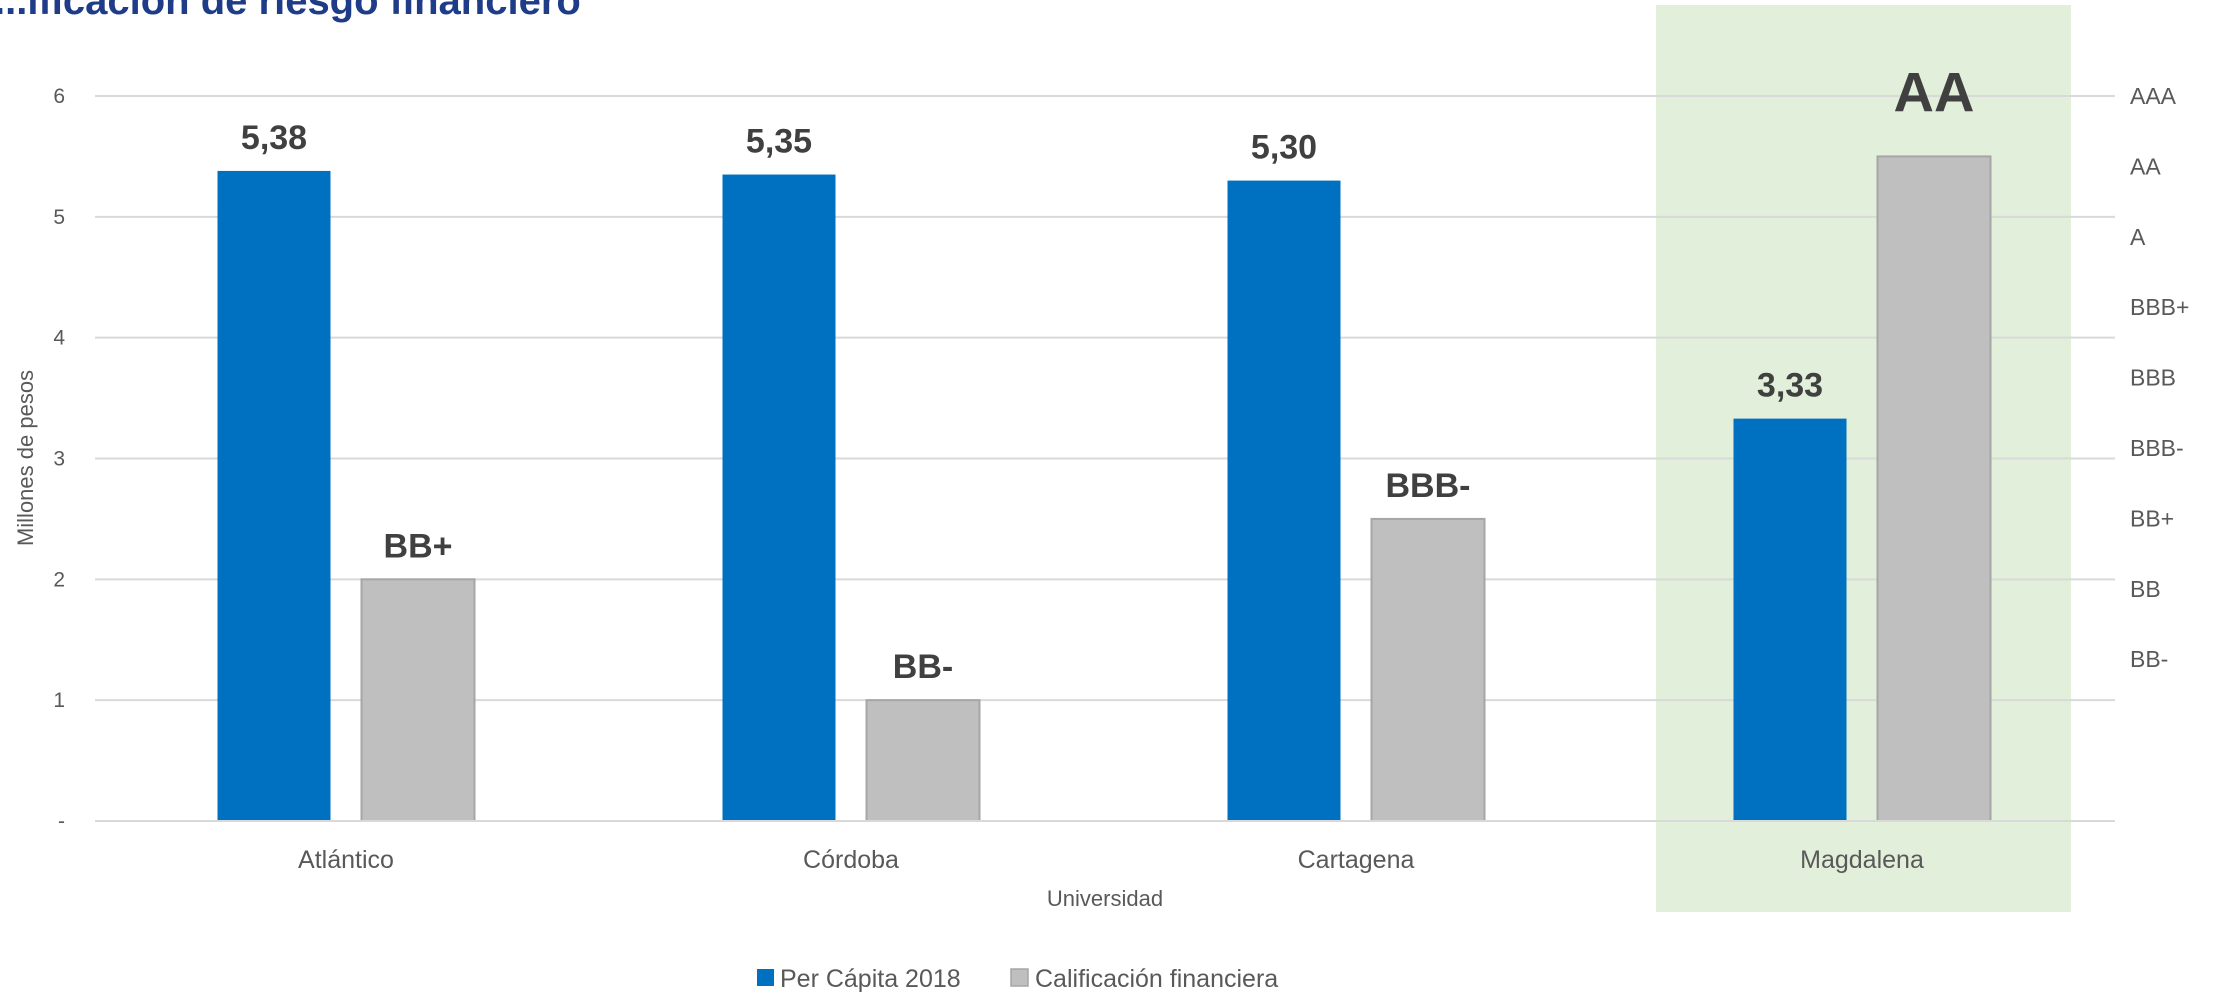  What do you see at coordinates (2145, 166) in the screenshot?
I see `y2-tick-label: AA` at bounding box center [2145, 166].